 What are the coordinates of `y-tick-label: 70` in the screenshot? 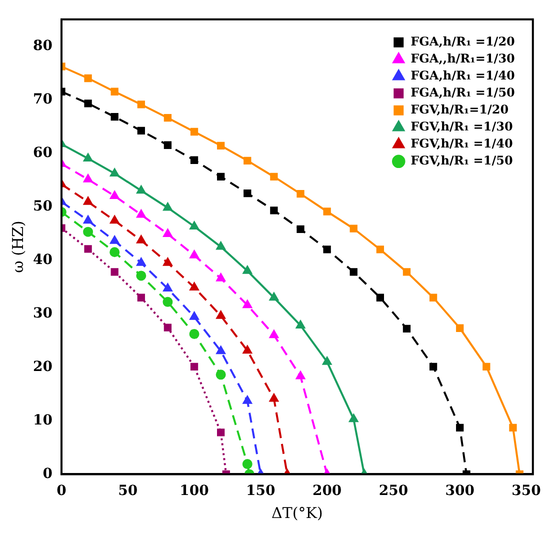 It's located at (43, 99).